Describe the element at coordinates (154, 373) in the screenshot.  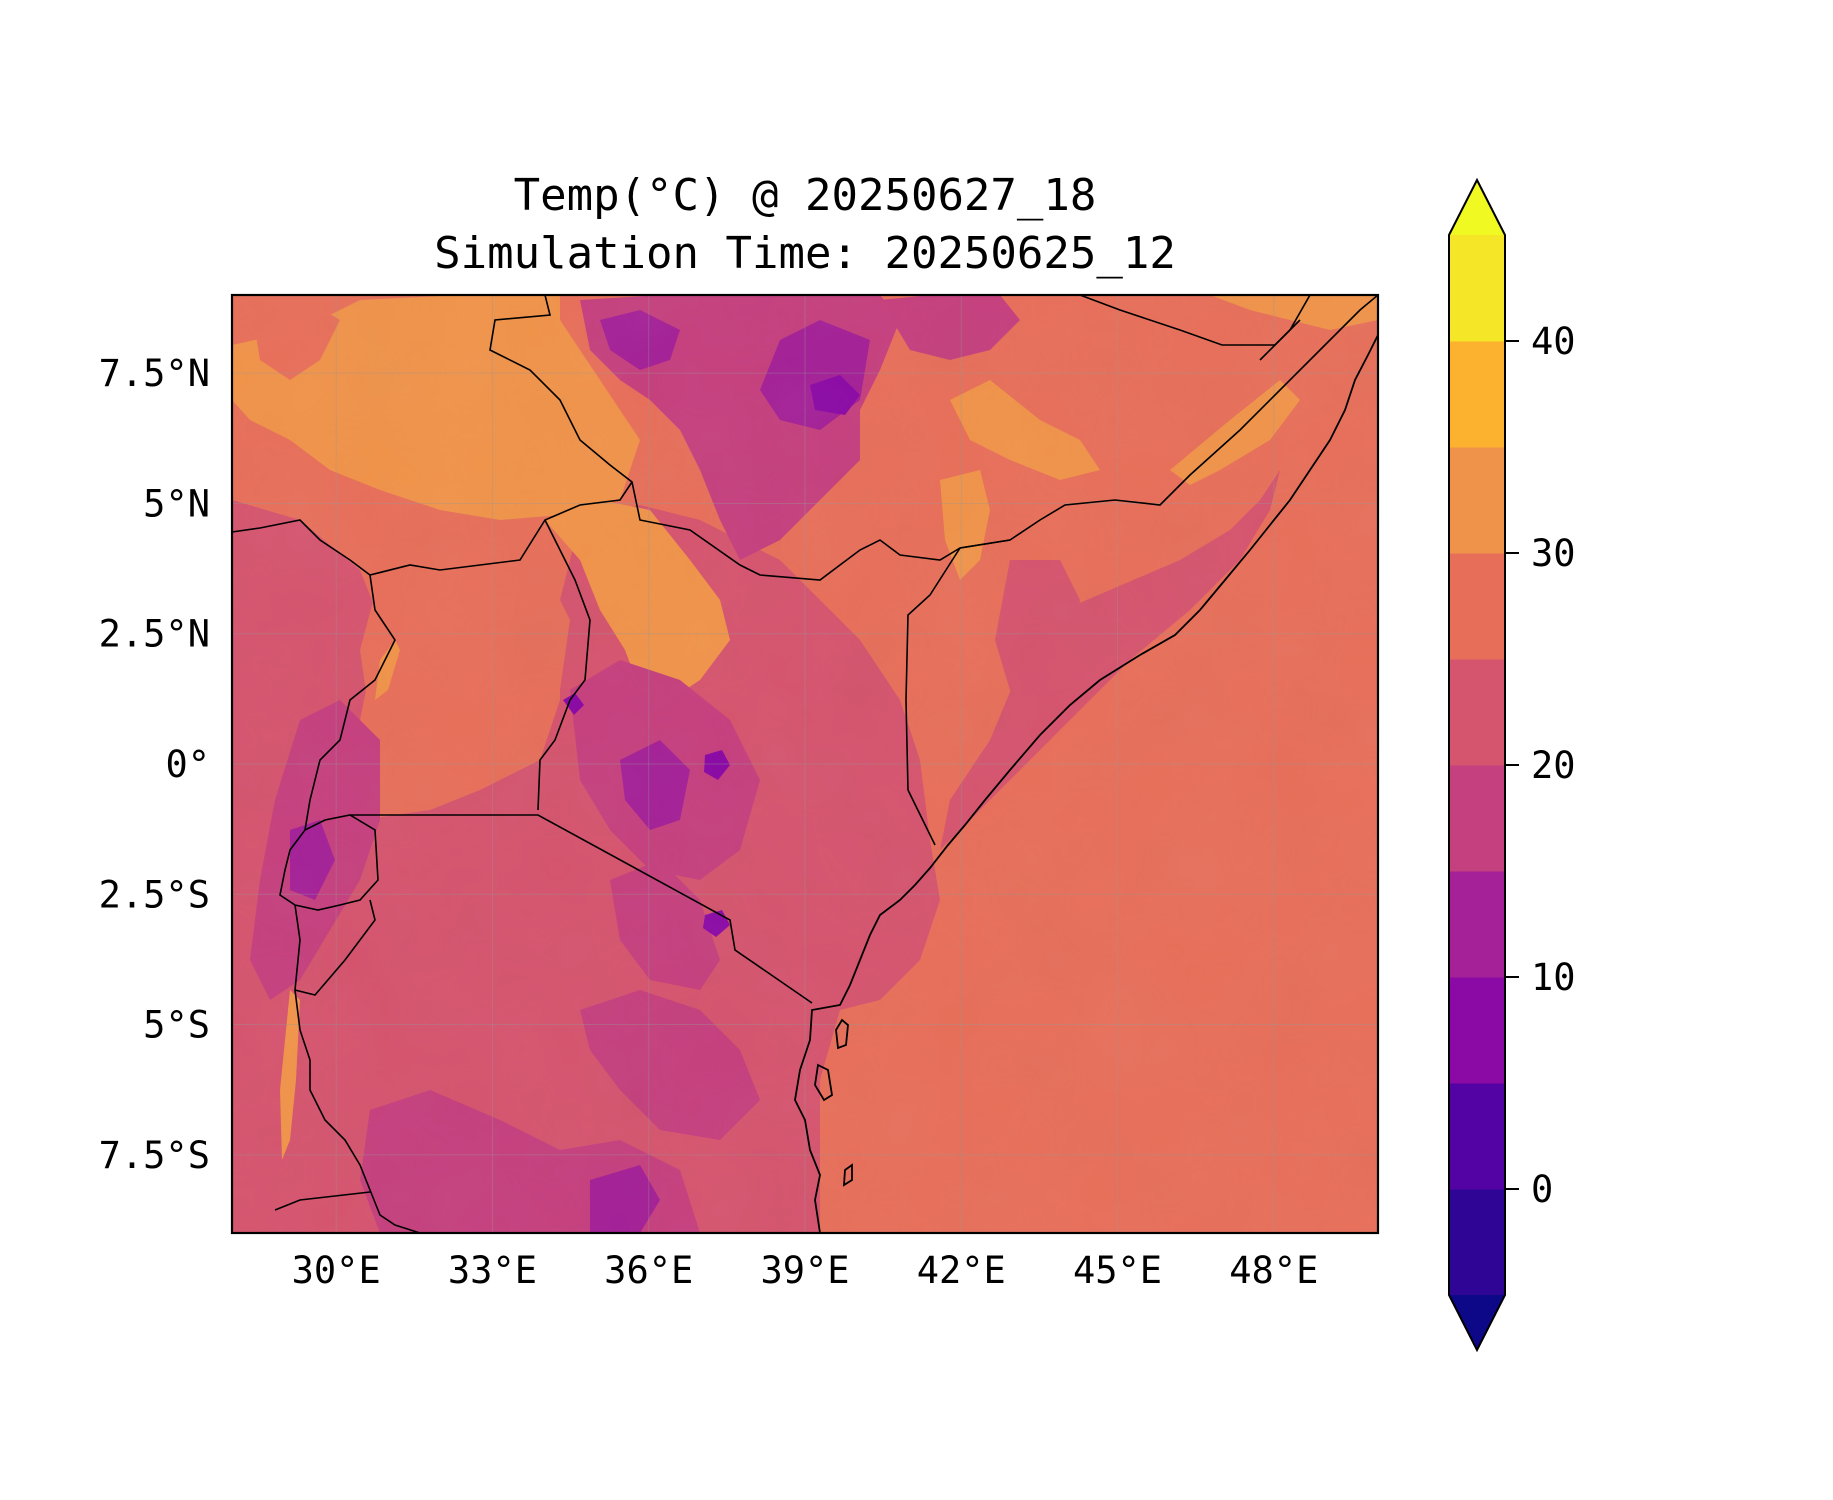
I see `lat-tick-label: 7.5°N` at that location.